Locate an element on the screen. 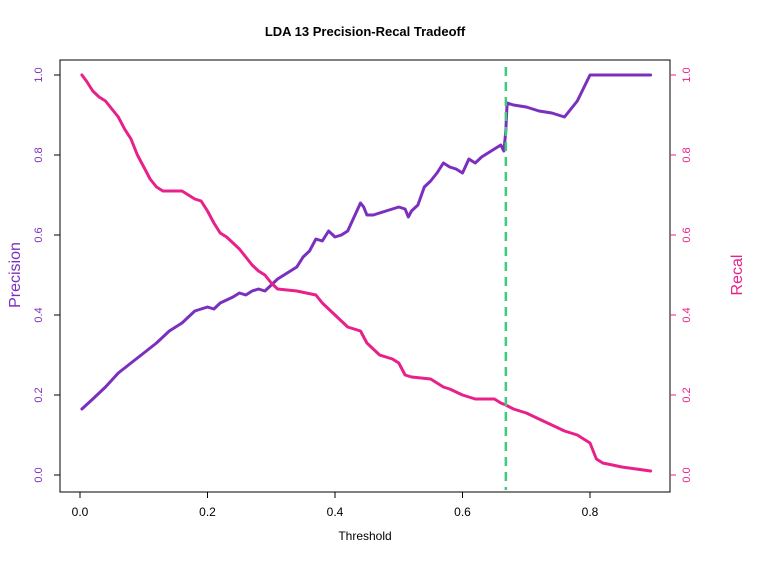 The image size is (760, 565). left-y-axis: 0.0 0.2 0.4 0.6 0.8 1.0 is located at coordinates (46, 275).